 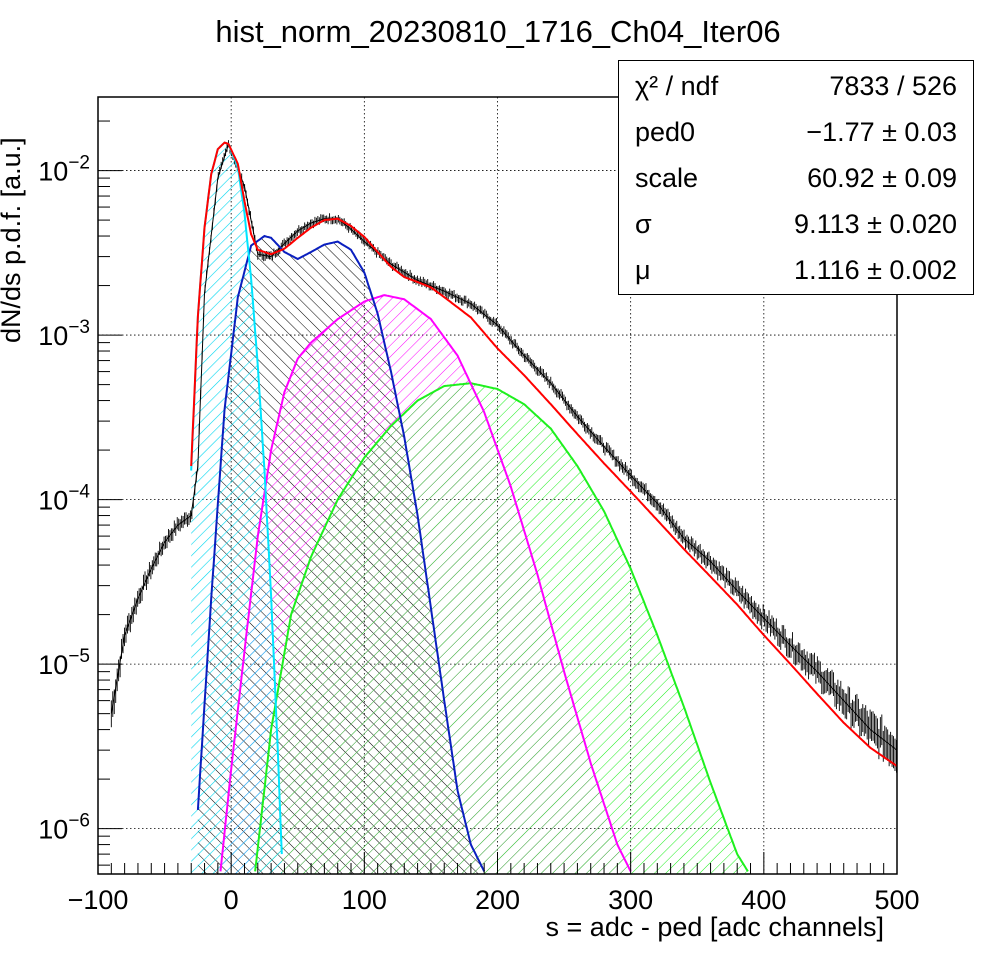 What do you see at coordinates (875, 270) in the screenshot?
I see `stats-value: 1.116 ± 0.002` at bounding box center [875, 270].